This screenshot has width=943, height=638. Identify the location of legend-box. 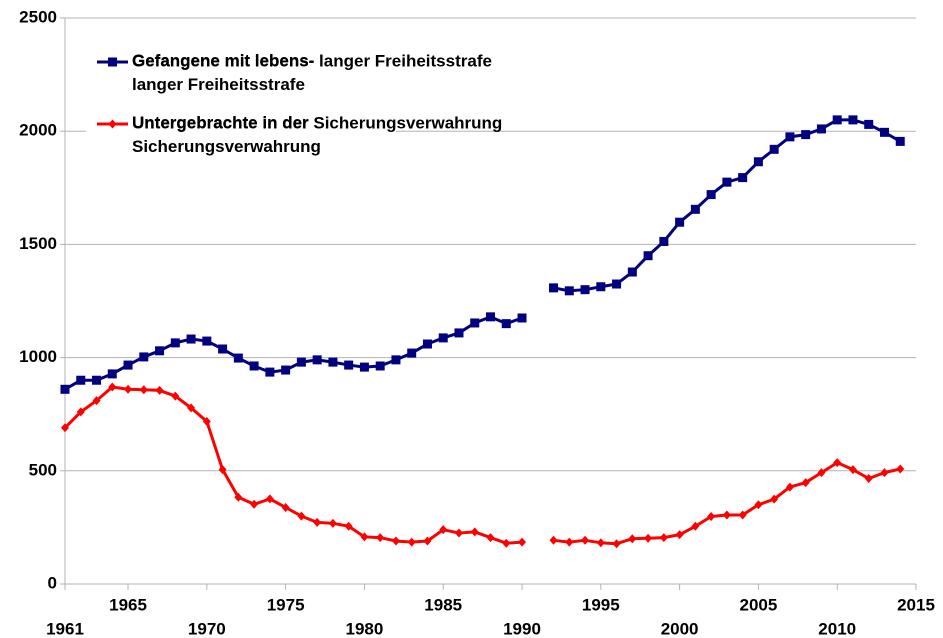
(241, 103).